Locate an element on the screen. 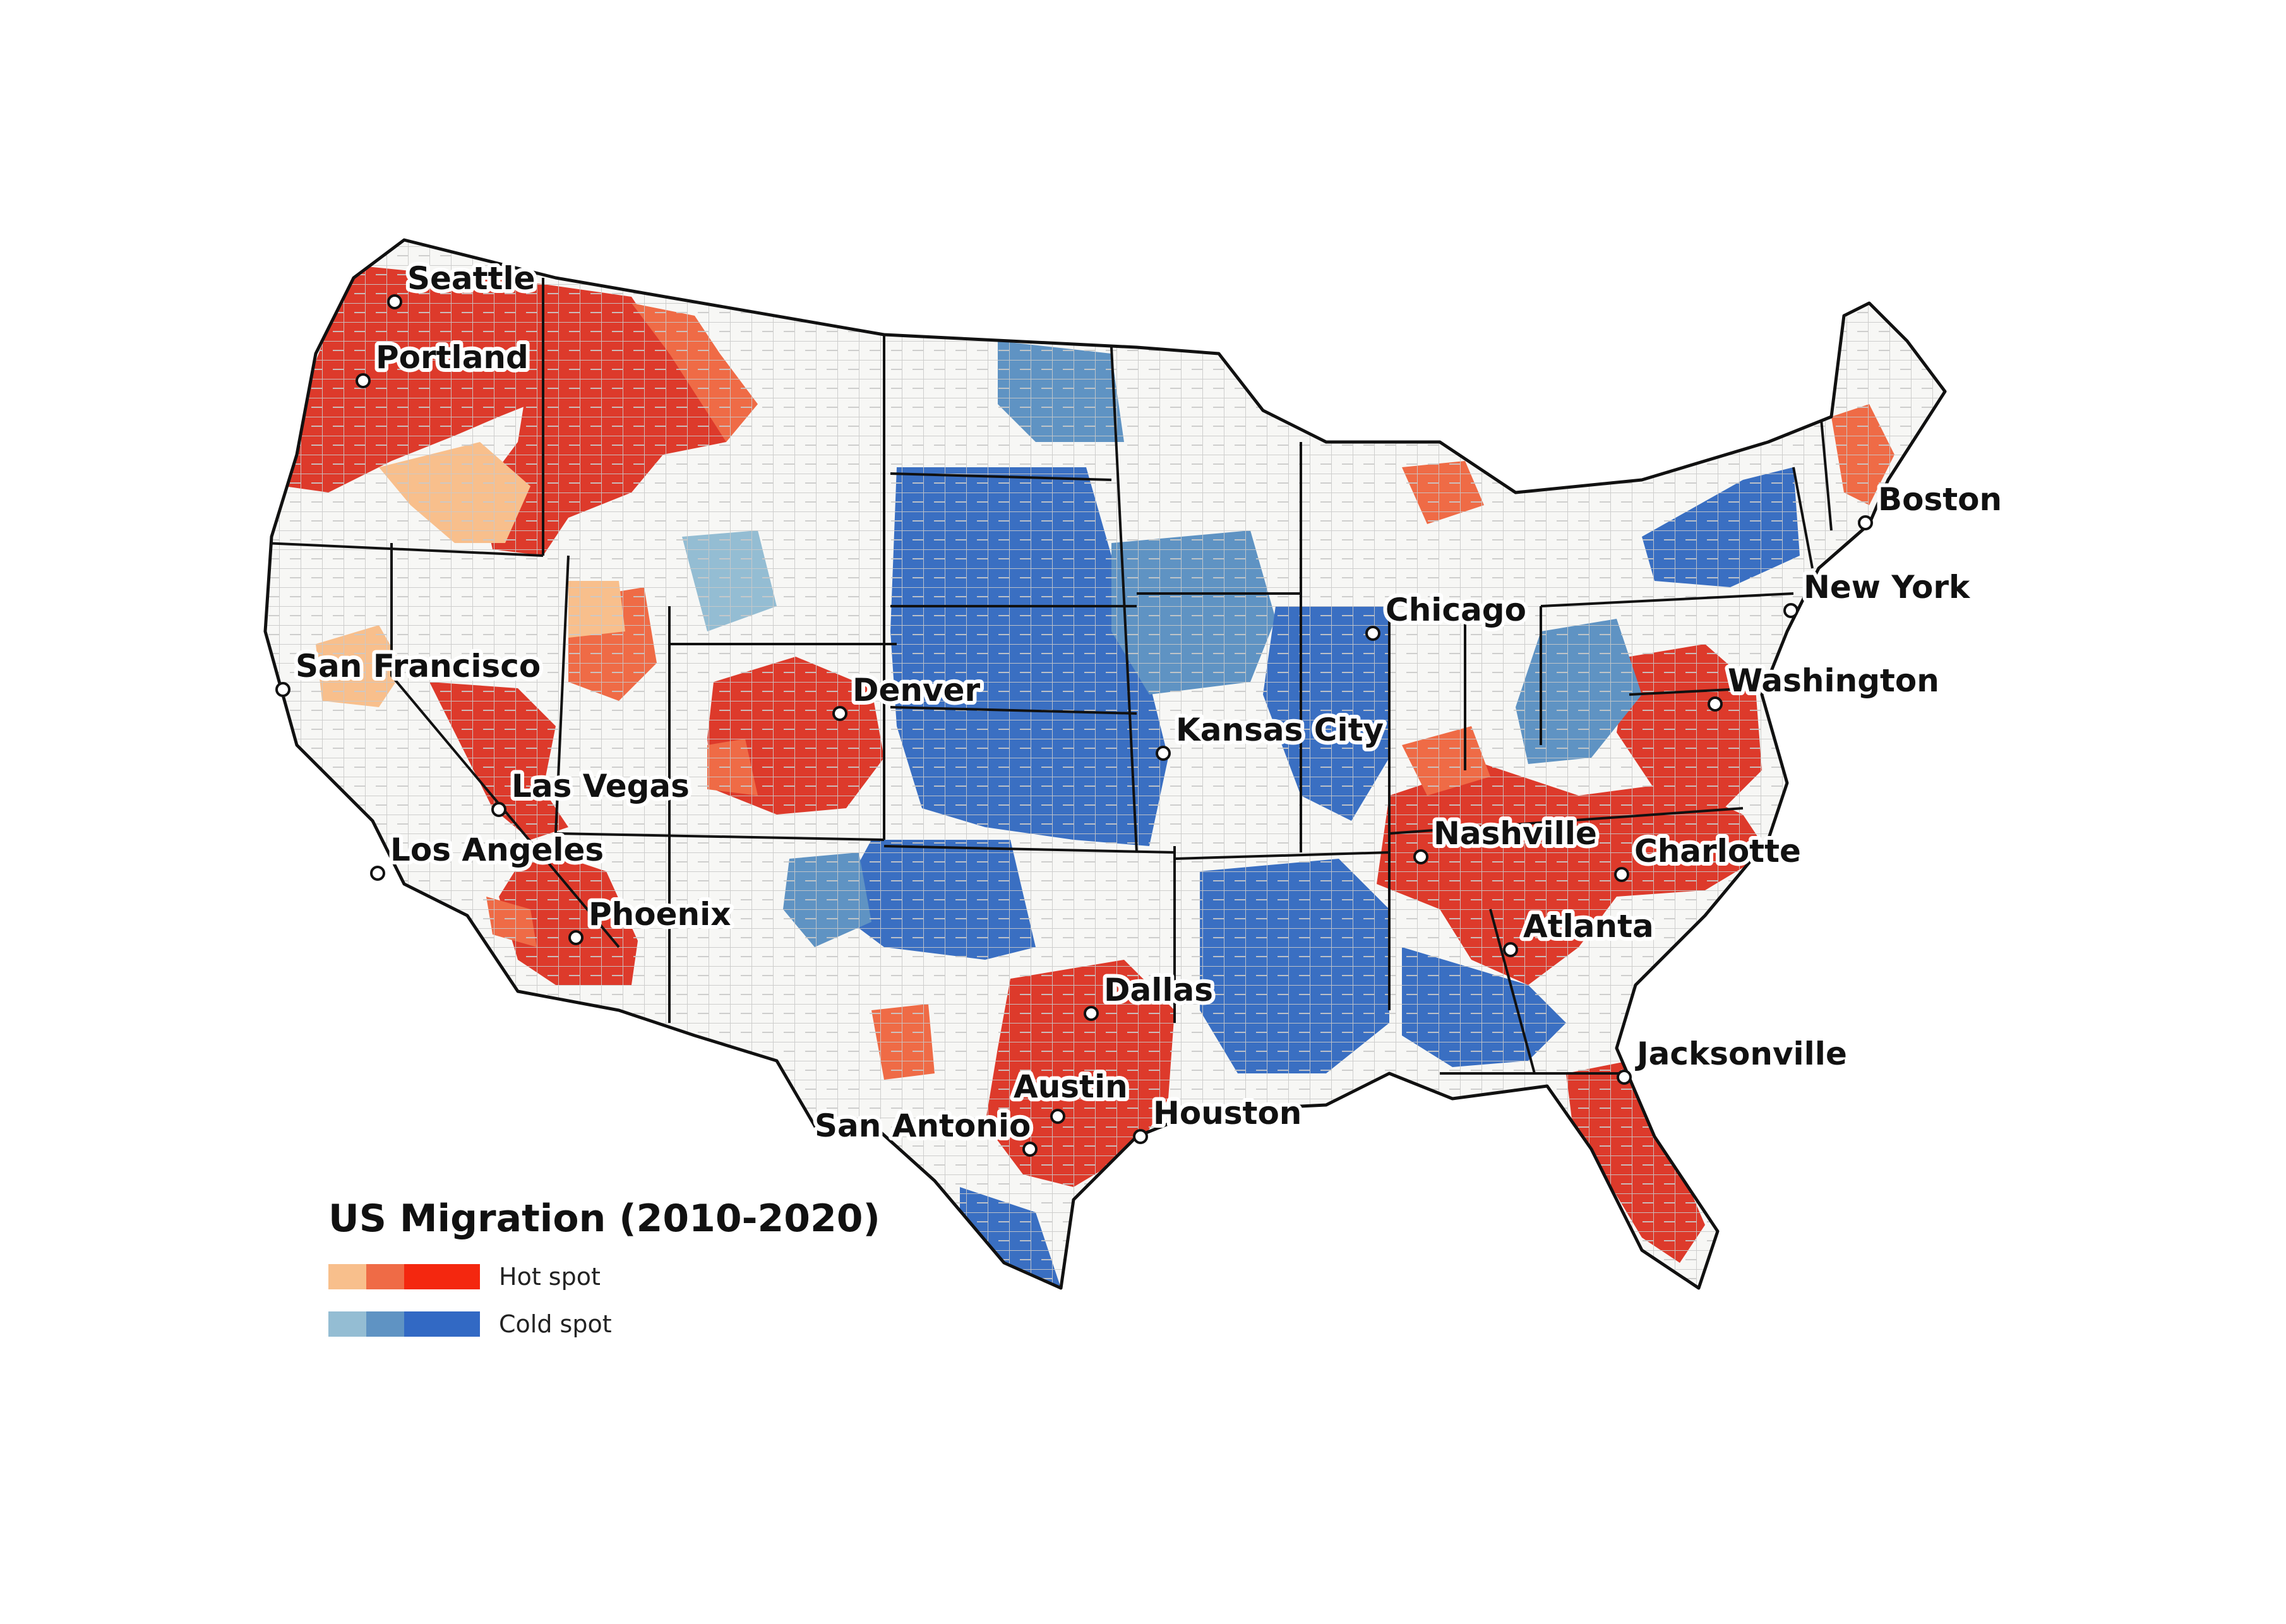  city-dot-jacksonville is located at coordinates (1624, 1077).